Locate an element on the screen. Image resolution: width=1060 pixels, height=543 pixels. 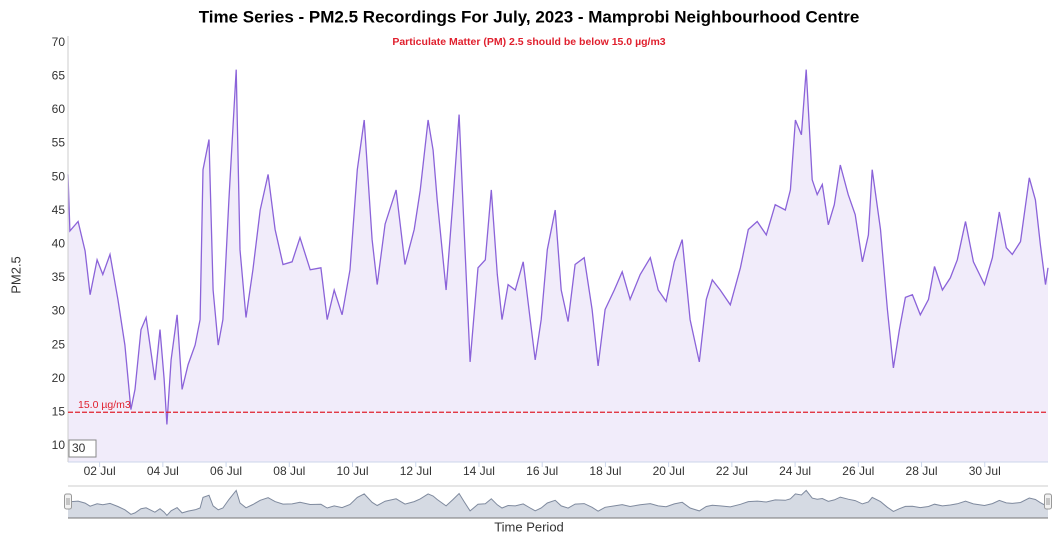
y-tick-label: 60 is located at coordinates (59, 109).